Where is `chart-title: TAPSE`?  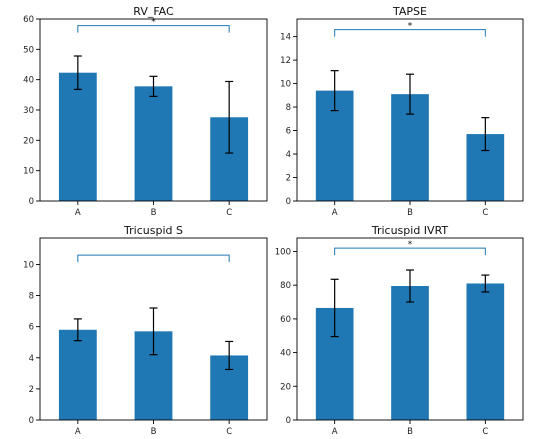
chart-title: TAPSE is located at coordinates (409, 11).